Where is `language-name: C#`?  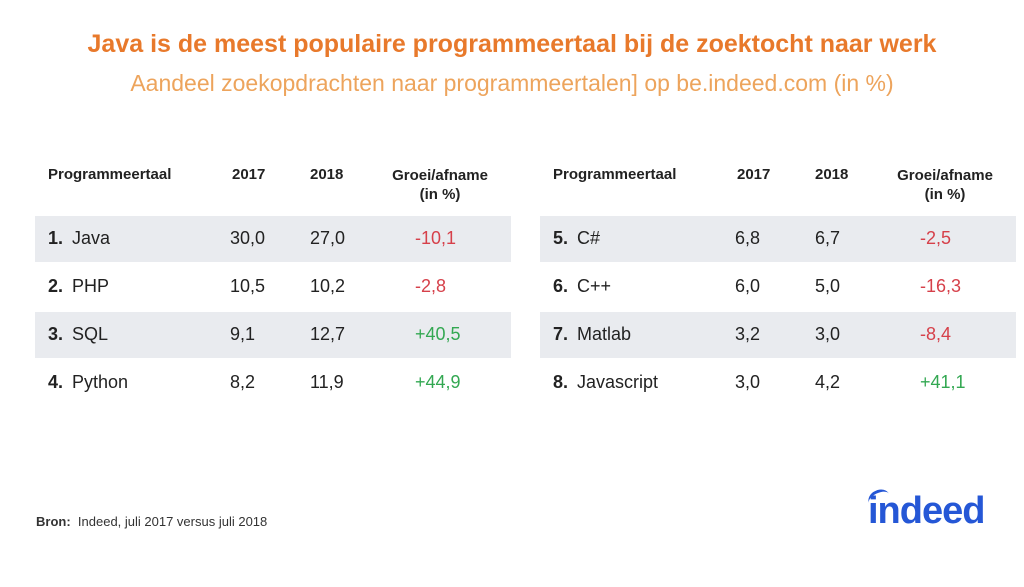
language-name: C# is located at coordinates (589, 238).